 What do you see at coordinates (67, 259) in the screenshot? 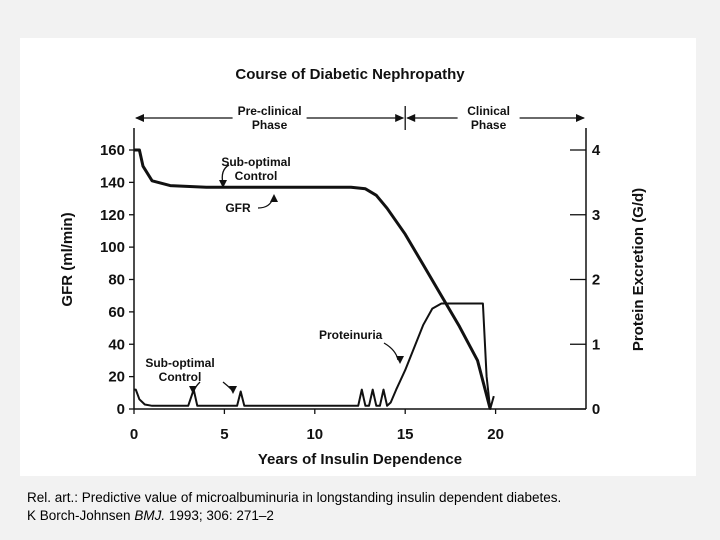
I see `y-axis-label-left: GFR (ml/min)` at bounding box center [67, 259].